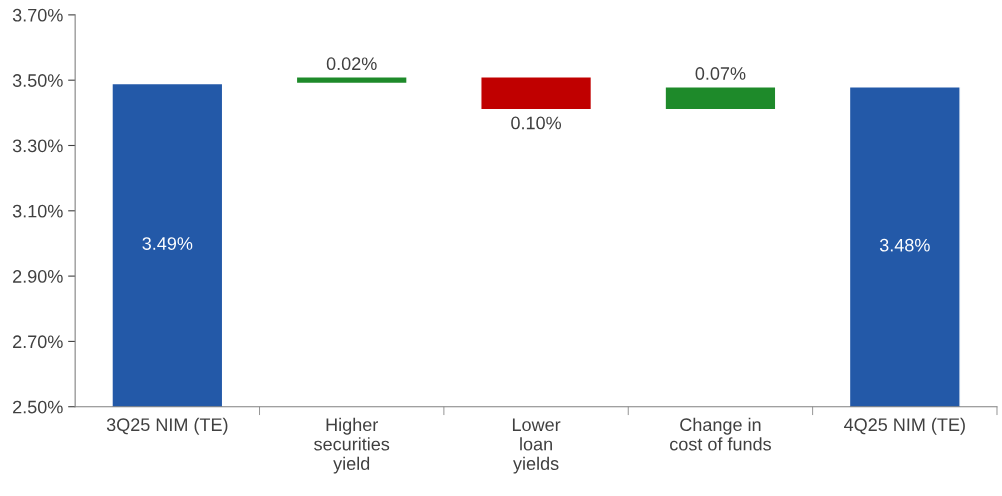 This screenshot has height=496, width=1002. Describe the element at coordinates (904, 245) in the screenshot. I see `data-label: 3.48%` at that location.